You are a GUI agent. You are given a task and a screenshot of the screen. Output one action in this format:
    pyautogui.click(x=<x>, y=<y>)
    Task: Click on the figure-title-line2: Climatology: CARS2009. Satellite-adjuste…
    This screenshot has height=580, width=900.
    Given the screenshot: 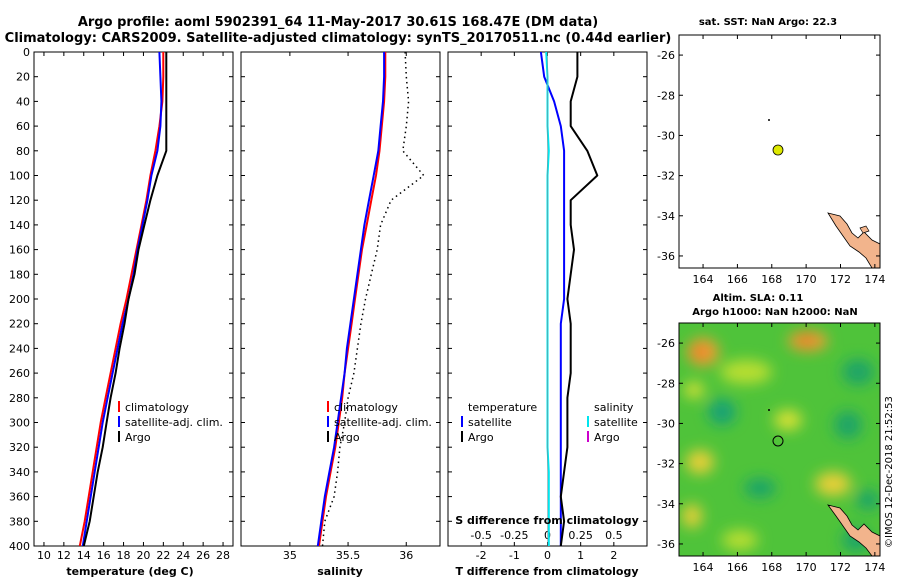 What is the action you would take?
    pyautogui.click(x=338, y=38)
    